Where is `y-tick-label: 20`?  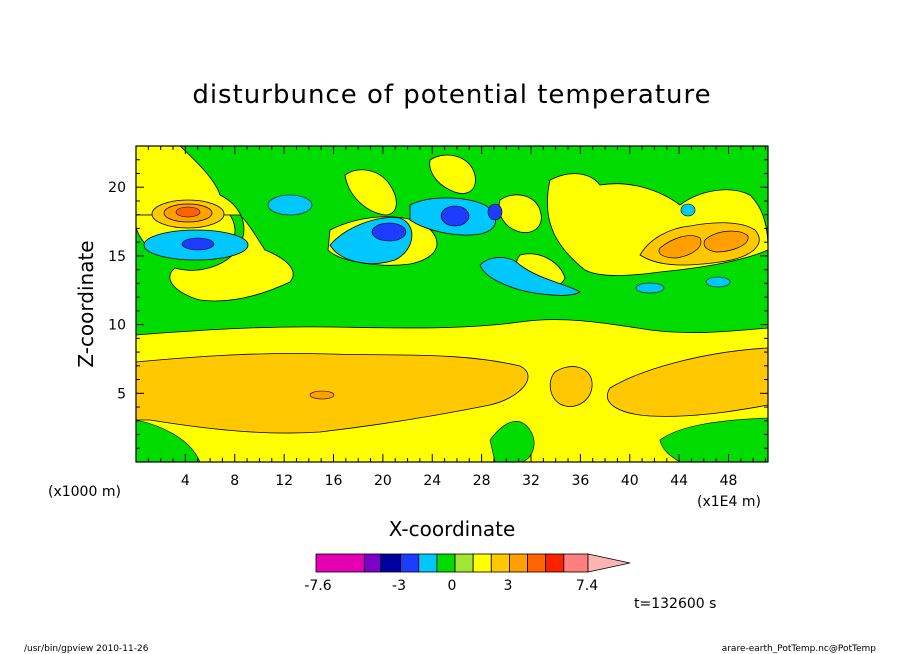
y-tick-label: 20 is located at coordinates (117, 188).